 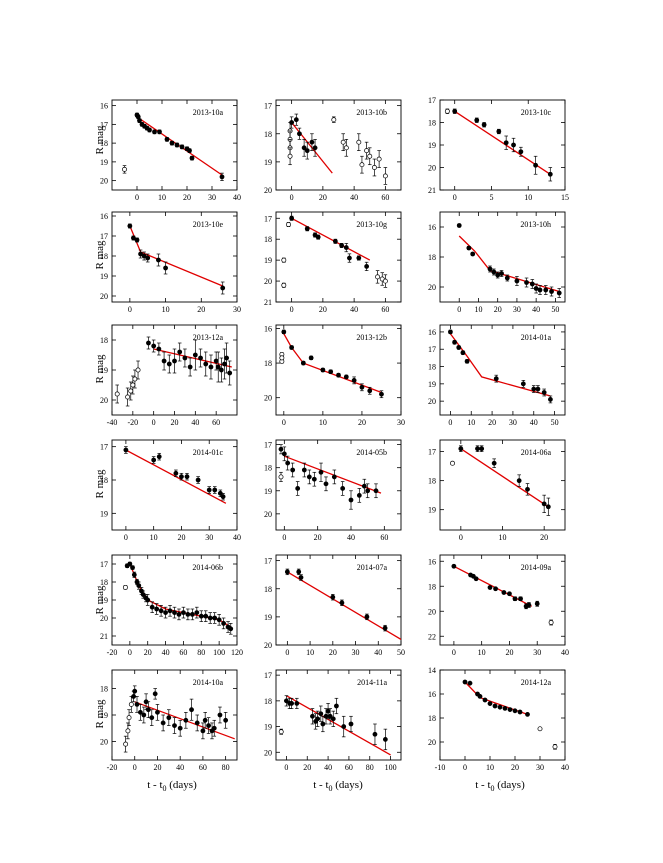 What do you see at coordinates (268, 328) in the screenshot?
I see `y-tick-label: 16` at bounding box center [268, 328].